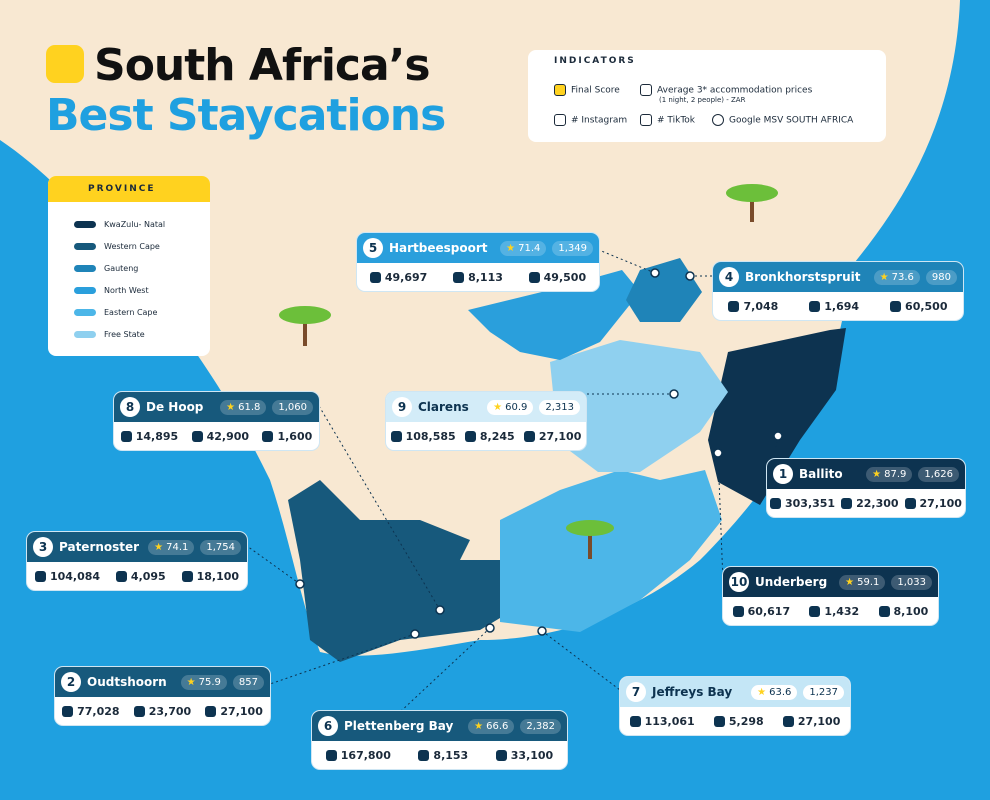 The height and width of the screenshot is (800, 990). Describe the element at coordinates (877, 503) in the screenshot. I see `tiktok-value: 22,300` at that location.